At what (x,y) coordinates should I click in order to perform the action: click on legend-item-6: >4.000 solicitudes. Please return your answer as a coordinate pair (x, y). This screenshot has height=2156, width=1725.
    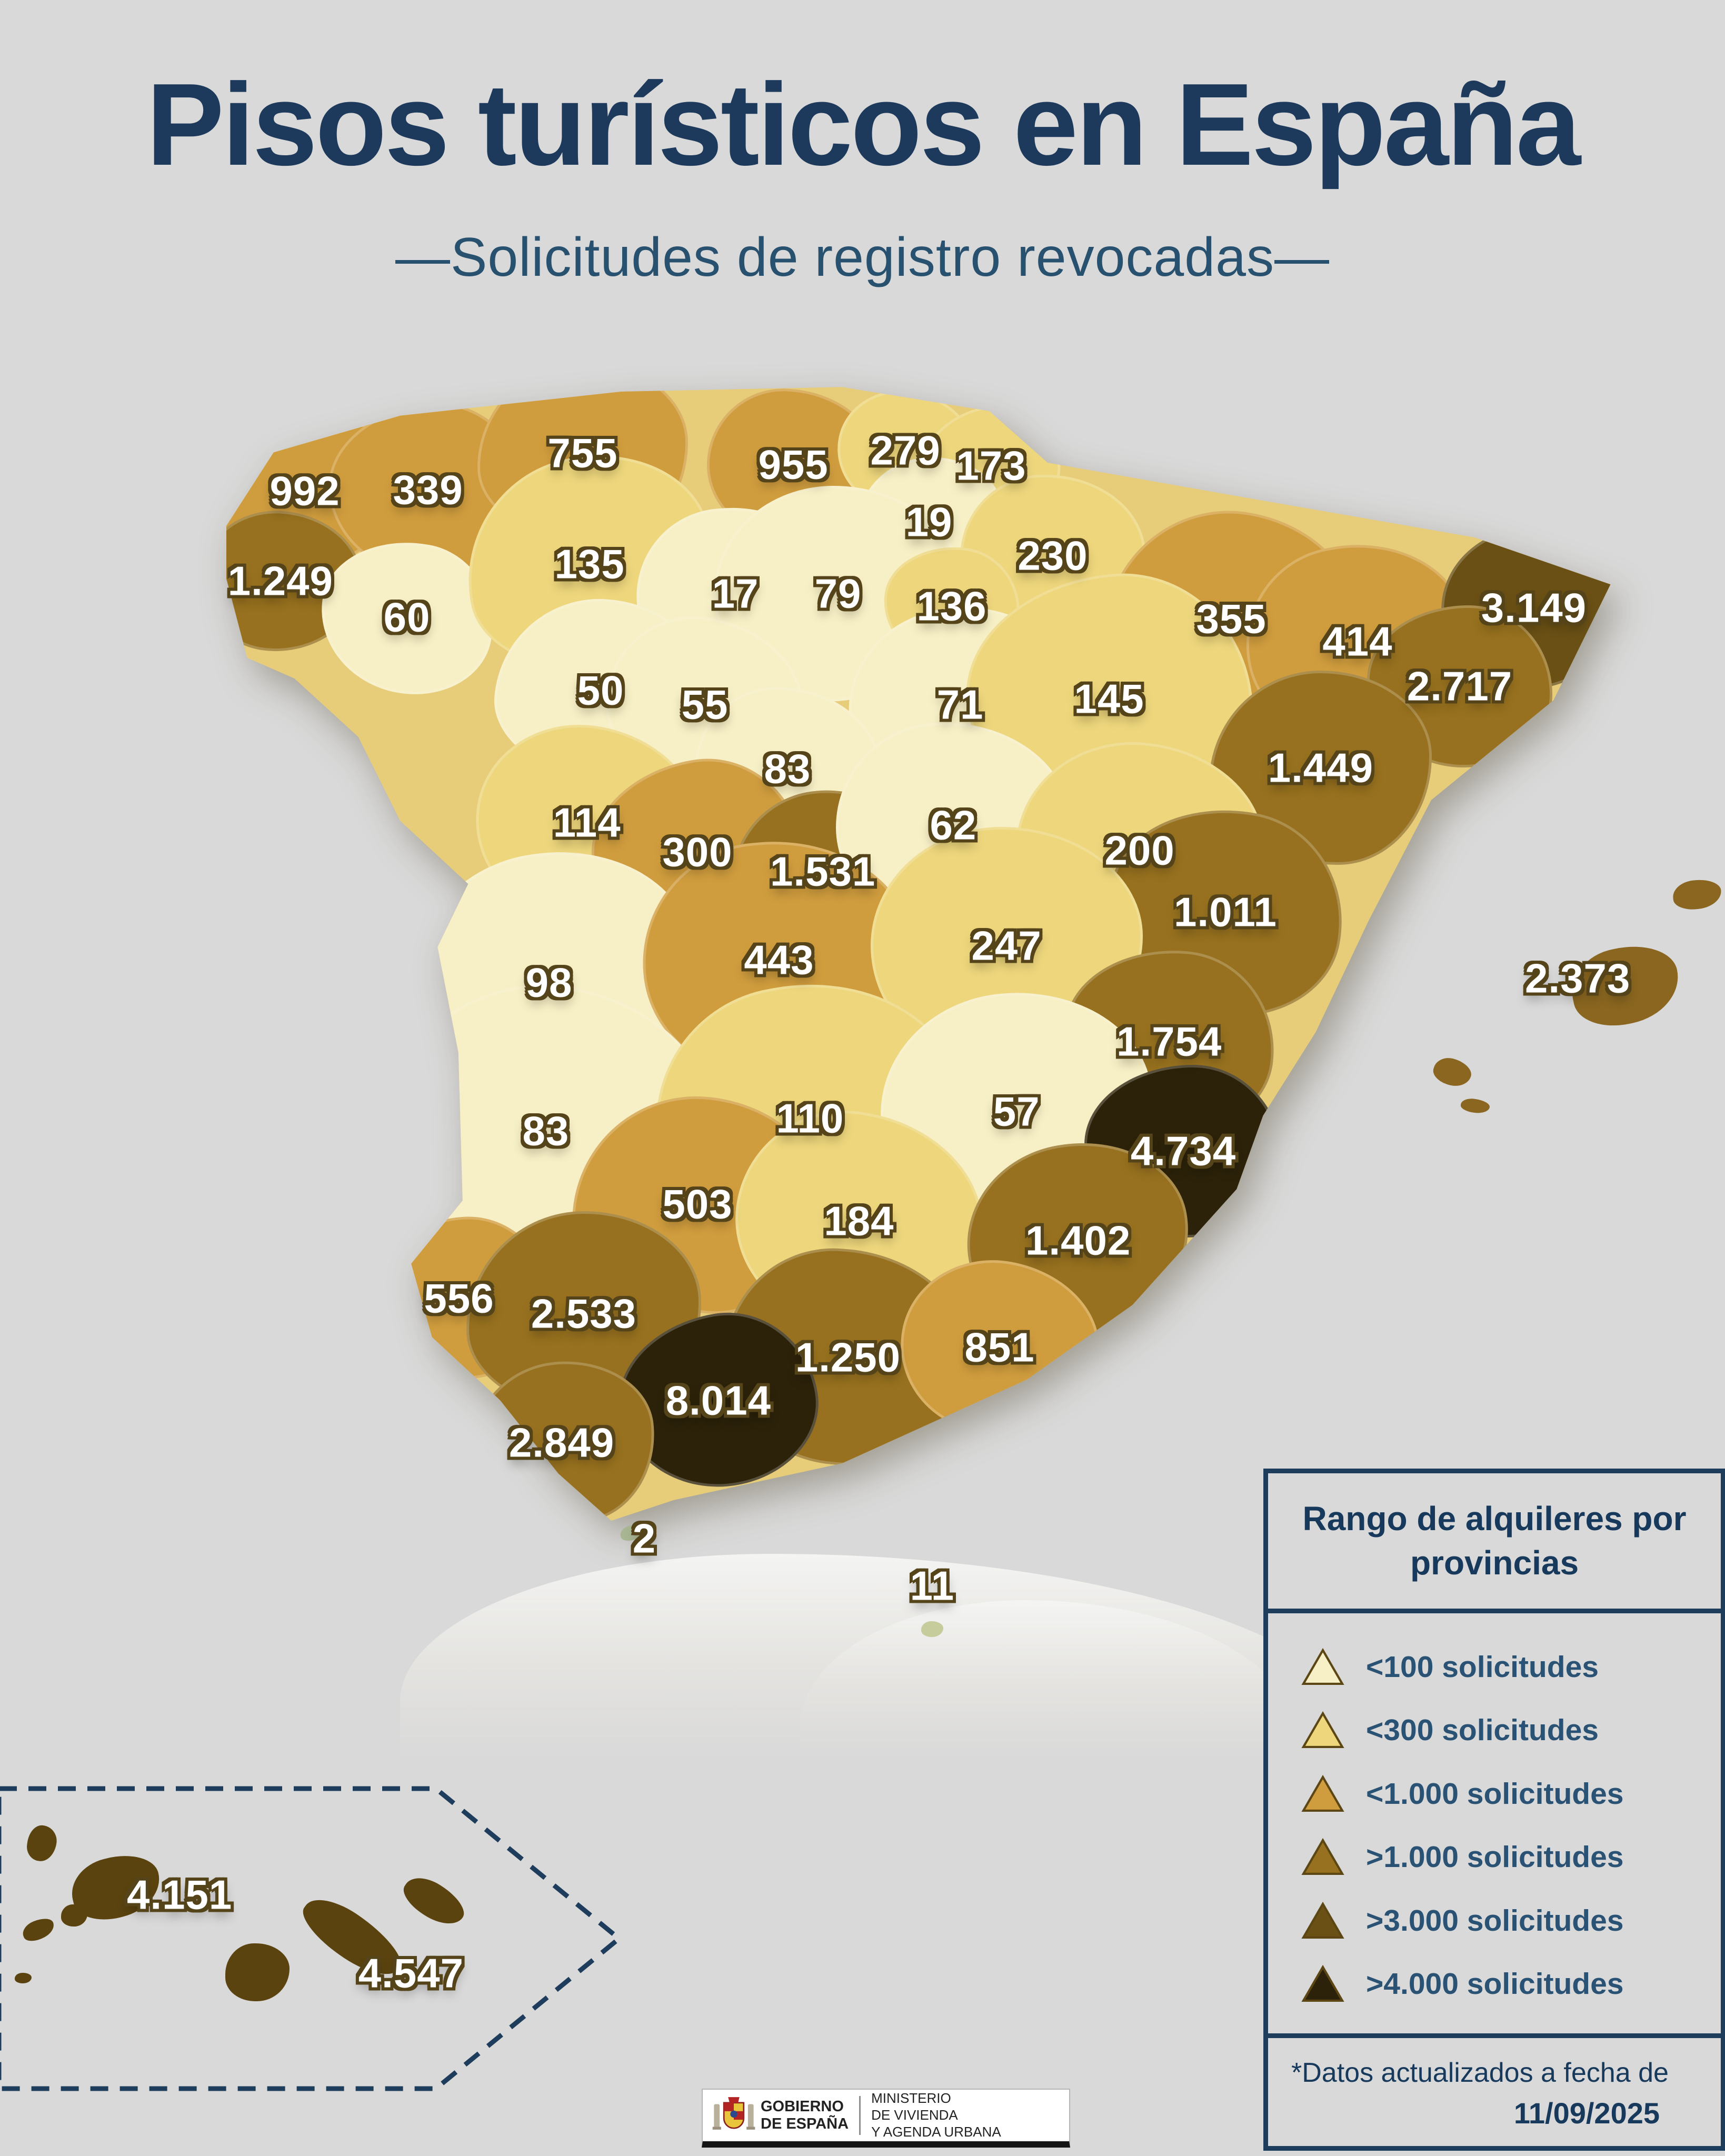
    Looking at the image, I should click on (1503, 1983).